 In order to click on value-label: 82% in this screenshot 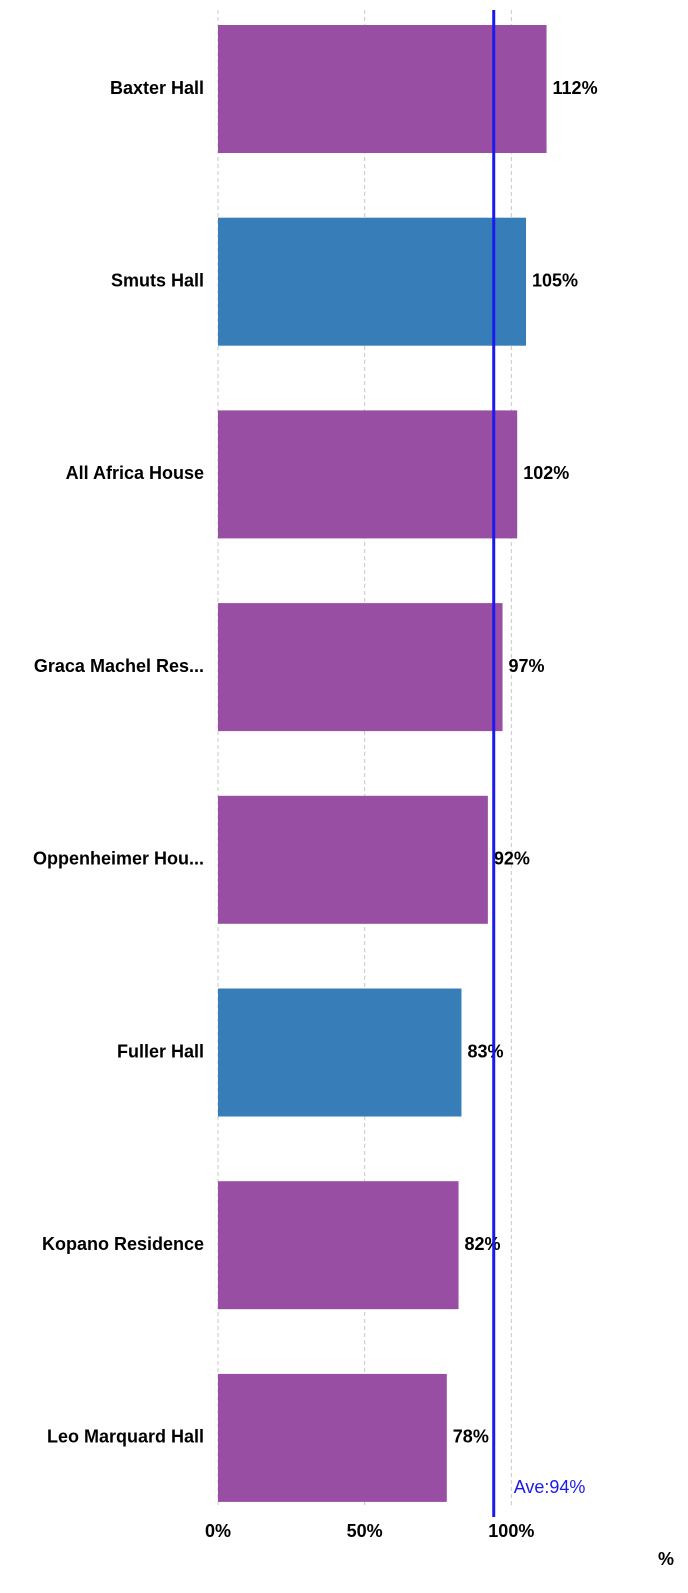, I will do `click(483, 1244)`.